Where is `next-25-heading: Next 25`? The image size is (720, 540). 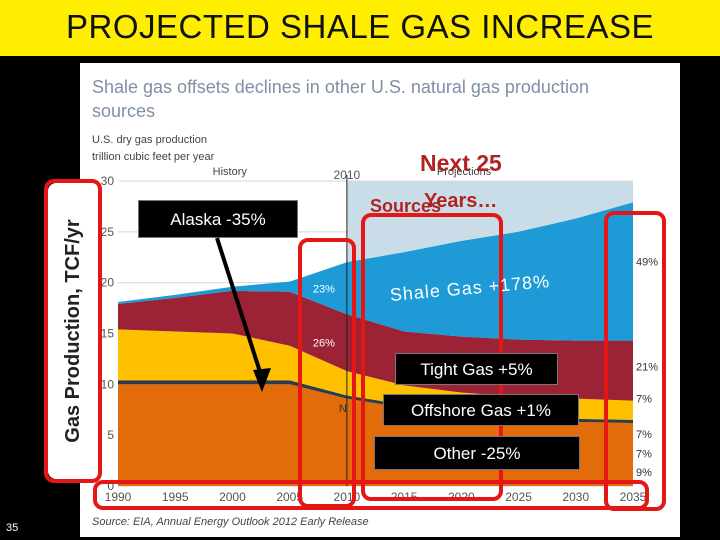
next-25-heading: Next 25 is located at coordinates (461, 163).